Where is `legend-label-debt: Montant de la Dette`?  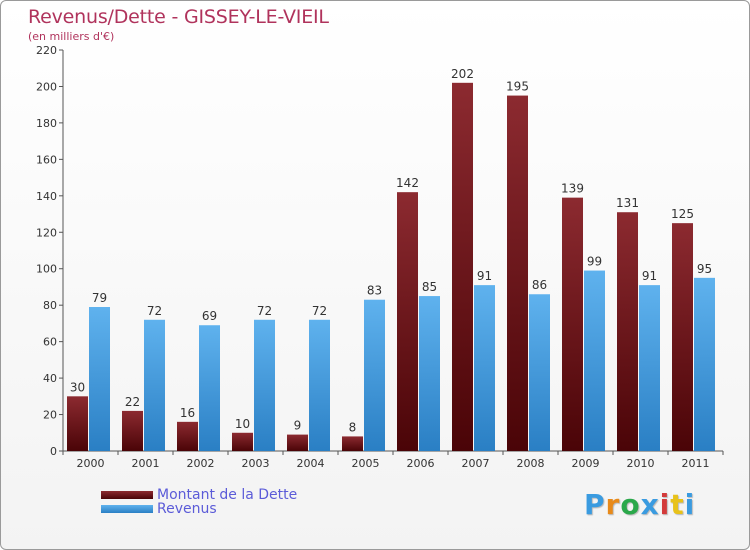
legend-label-debt: Montant de la Dette is located at coordinates (227, 495).